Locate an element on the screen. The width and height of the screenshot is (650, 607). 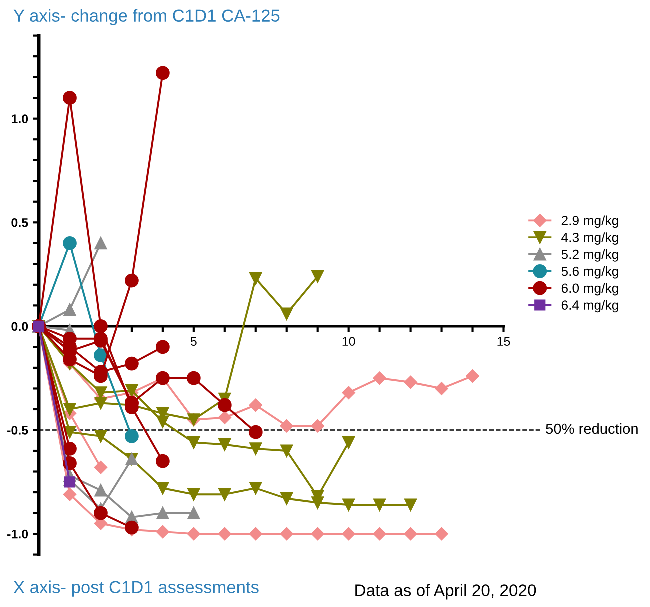
legend-label: 5.6 mg/kg is located at coordinates (590, 272).